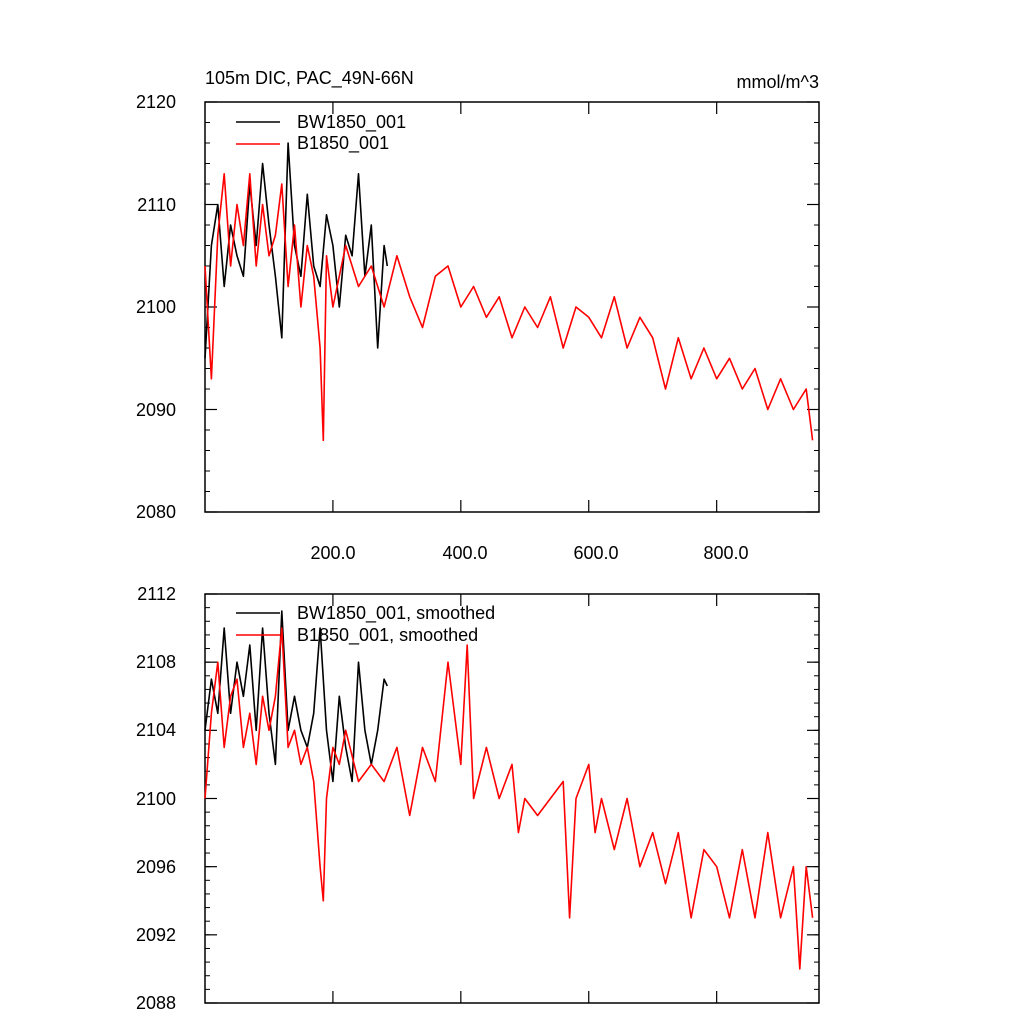  Describe the element at coordinates (309, 78) in the screenshot. I see `chart-title: 105m DIC, PAC_49N-66N` at that location.